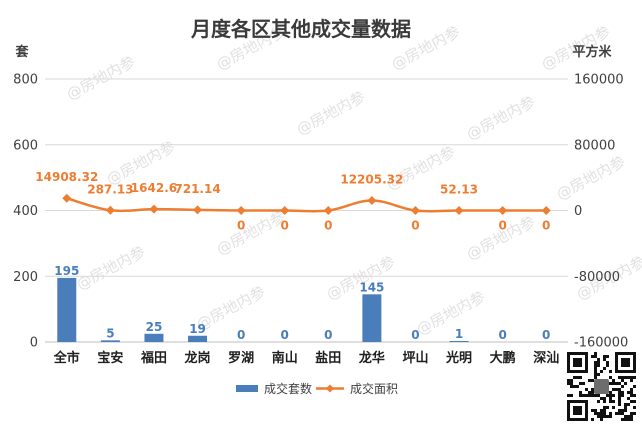 This screenshot has height=429, width=642. I want to click on line-data-label: 14908.32, so click(66, 177).